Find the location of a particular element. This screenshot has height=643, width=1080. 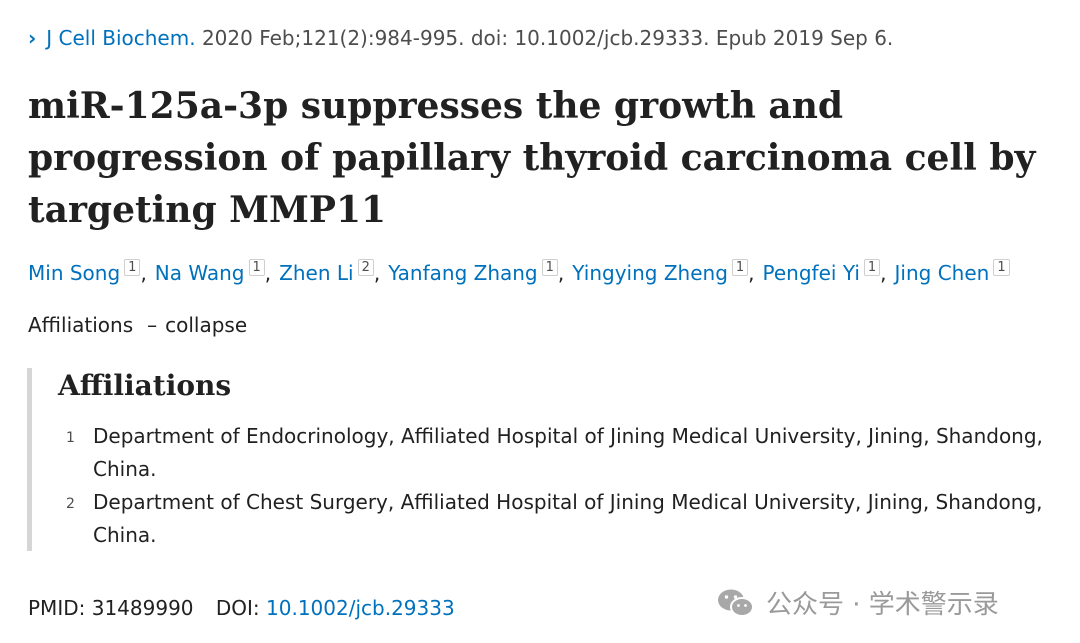

author-link: Yingying Zheng is located at coordinates (650, 273).